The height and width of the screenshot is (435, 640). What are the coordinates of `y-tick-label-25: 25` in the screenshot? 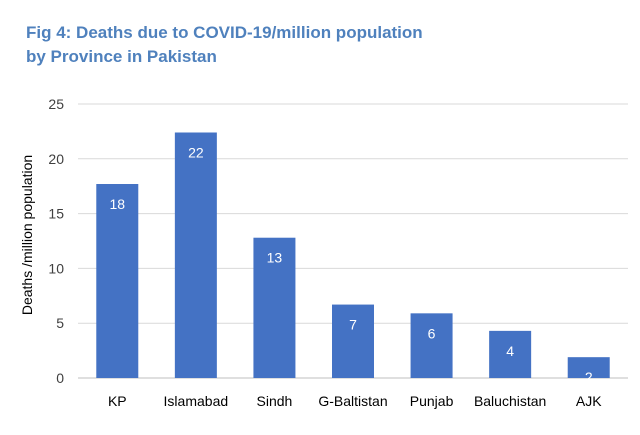 It's located at (56, 104).